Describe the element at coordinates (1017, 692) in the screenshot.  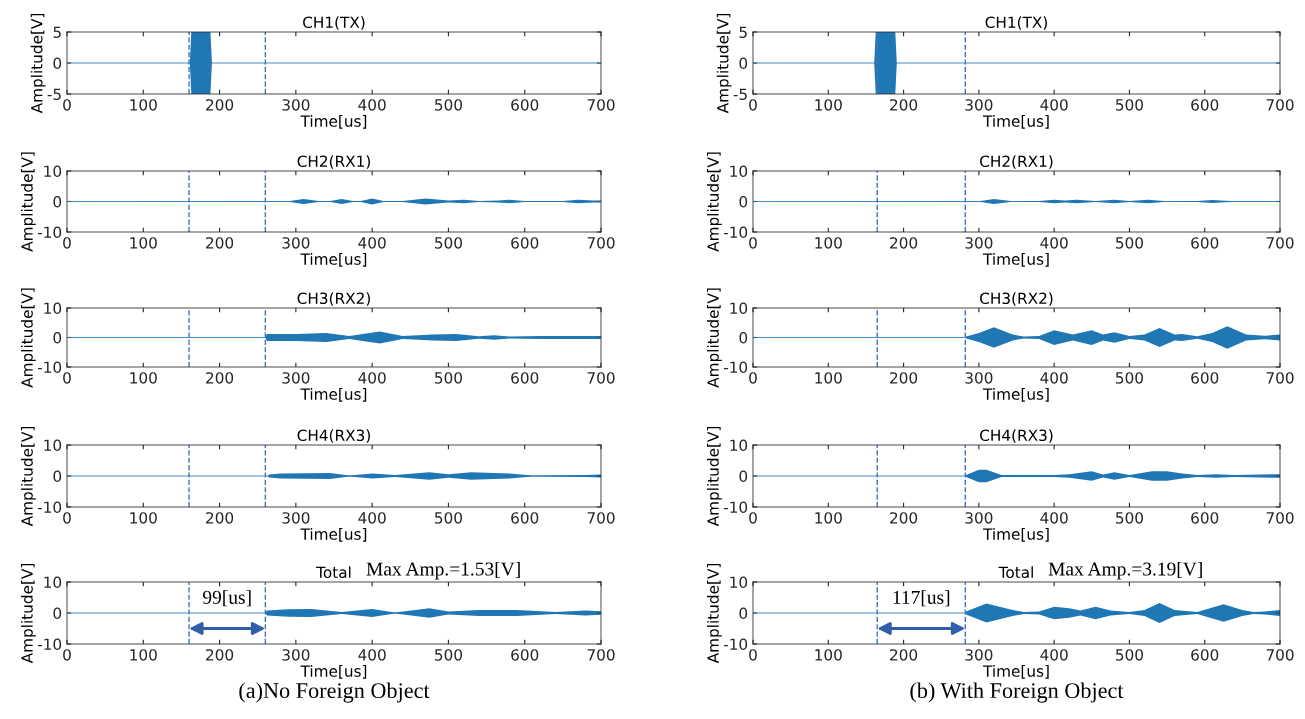
I see `text: (b) With Foreign Object` at that location.